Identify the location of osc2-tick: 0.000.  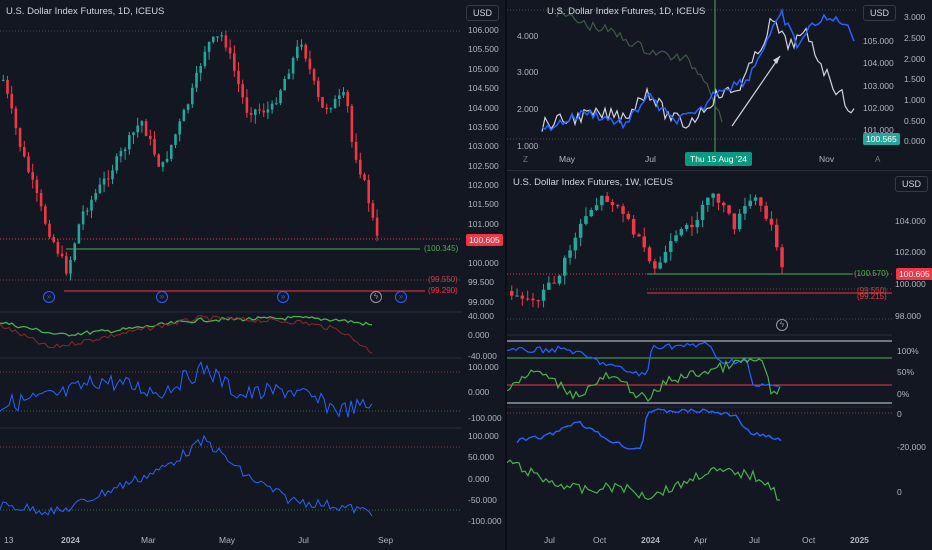
(479, 392).